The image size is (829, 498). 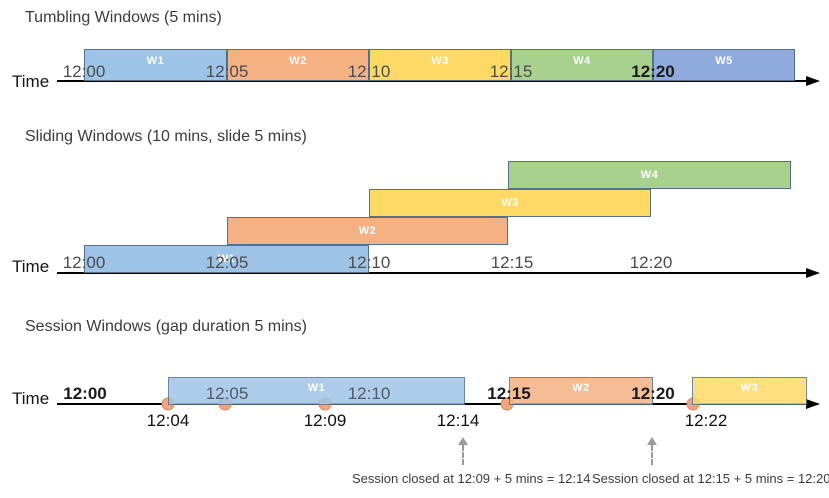 I want to click on sliding-window-w2: W2, so click(x=367, y=231).